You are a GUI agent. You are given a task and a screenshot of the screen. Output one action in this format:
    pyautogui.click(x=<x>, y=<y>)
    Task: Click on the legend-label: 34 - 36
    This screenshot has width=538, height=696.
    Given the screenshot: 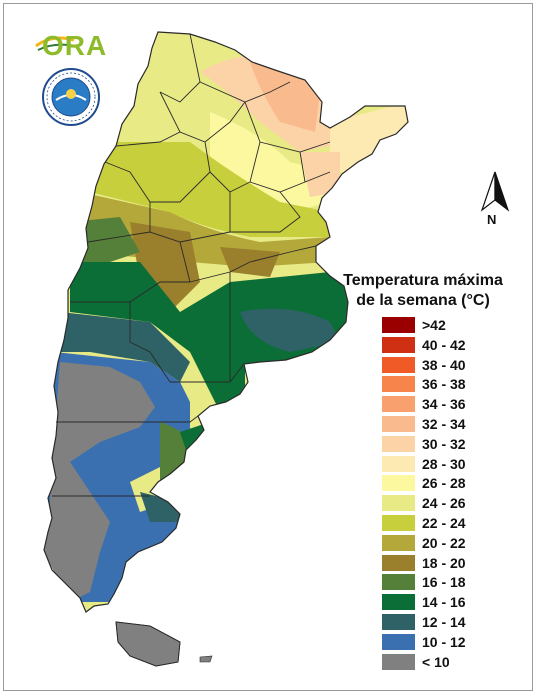 What is the action you would take?
    pyautogui.click(x=444, y=404)
    